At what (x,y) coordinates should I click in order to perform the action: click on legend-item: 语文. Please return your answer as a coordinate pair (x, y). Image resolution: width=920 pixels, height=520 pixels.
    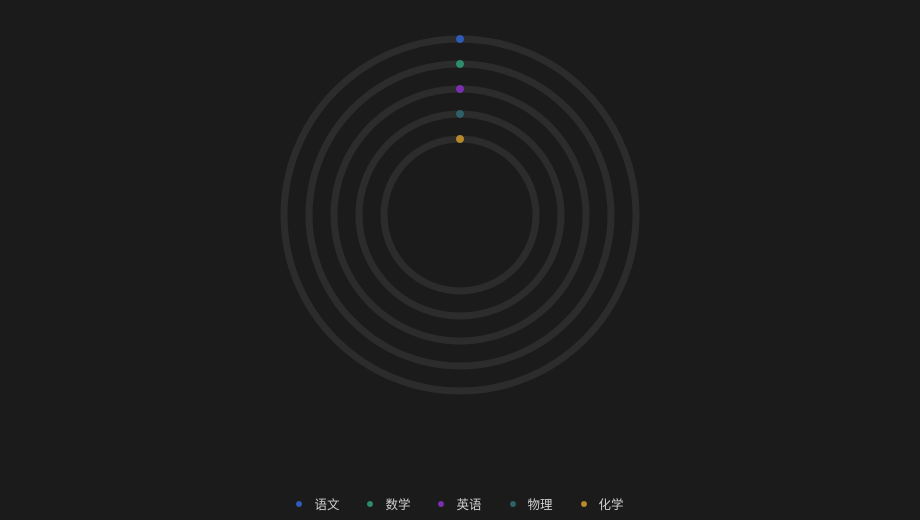
    Looking at the image, I should click on (317, 503).